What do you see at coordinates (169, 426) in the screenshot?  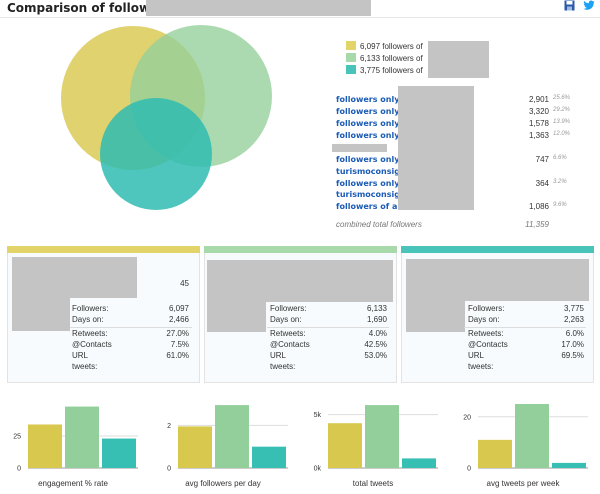 I see `chart-tick-label: 2` at bounding box center [169, 426].